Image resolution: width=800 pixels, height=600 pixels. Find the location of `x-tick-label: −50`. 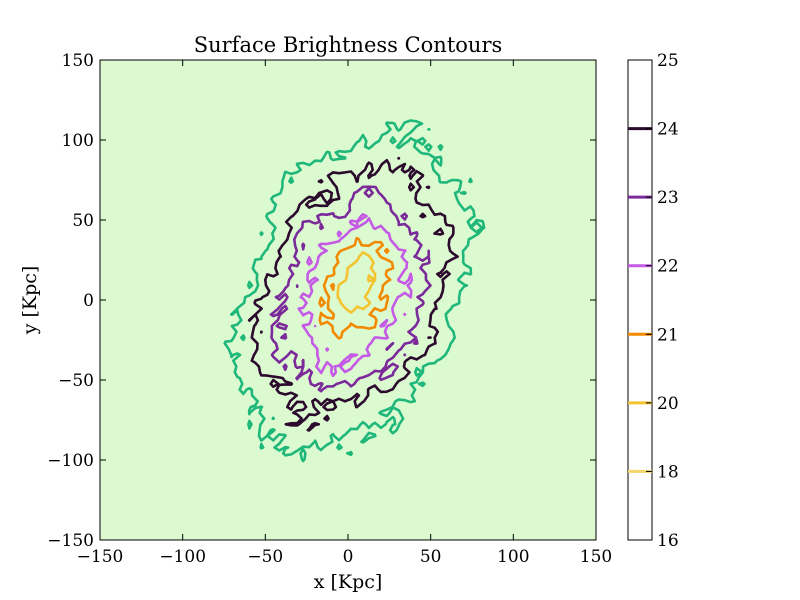

x-tick-label: −50 is located at coordinates (265, 557).